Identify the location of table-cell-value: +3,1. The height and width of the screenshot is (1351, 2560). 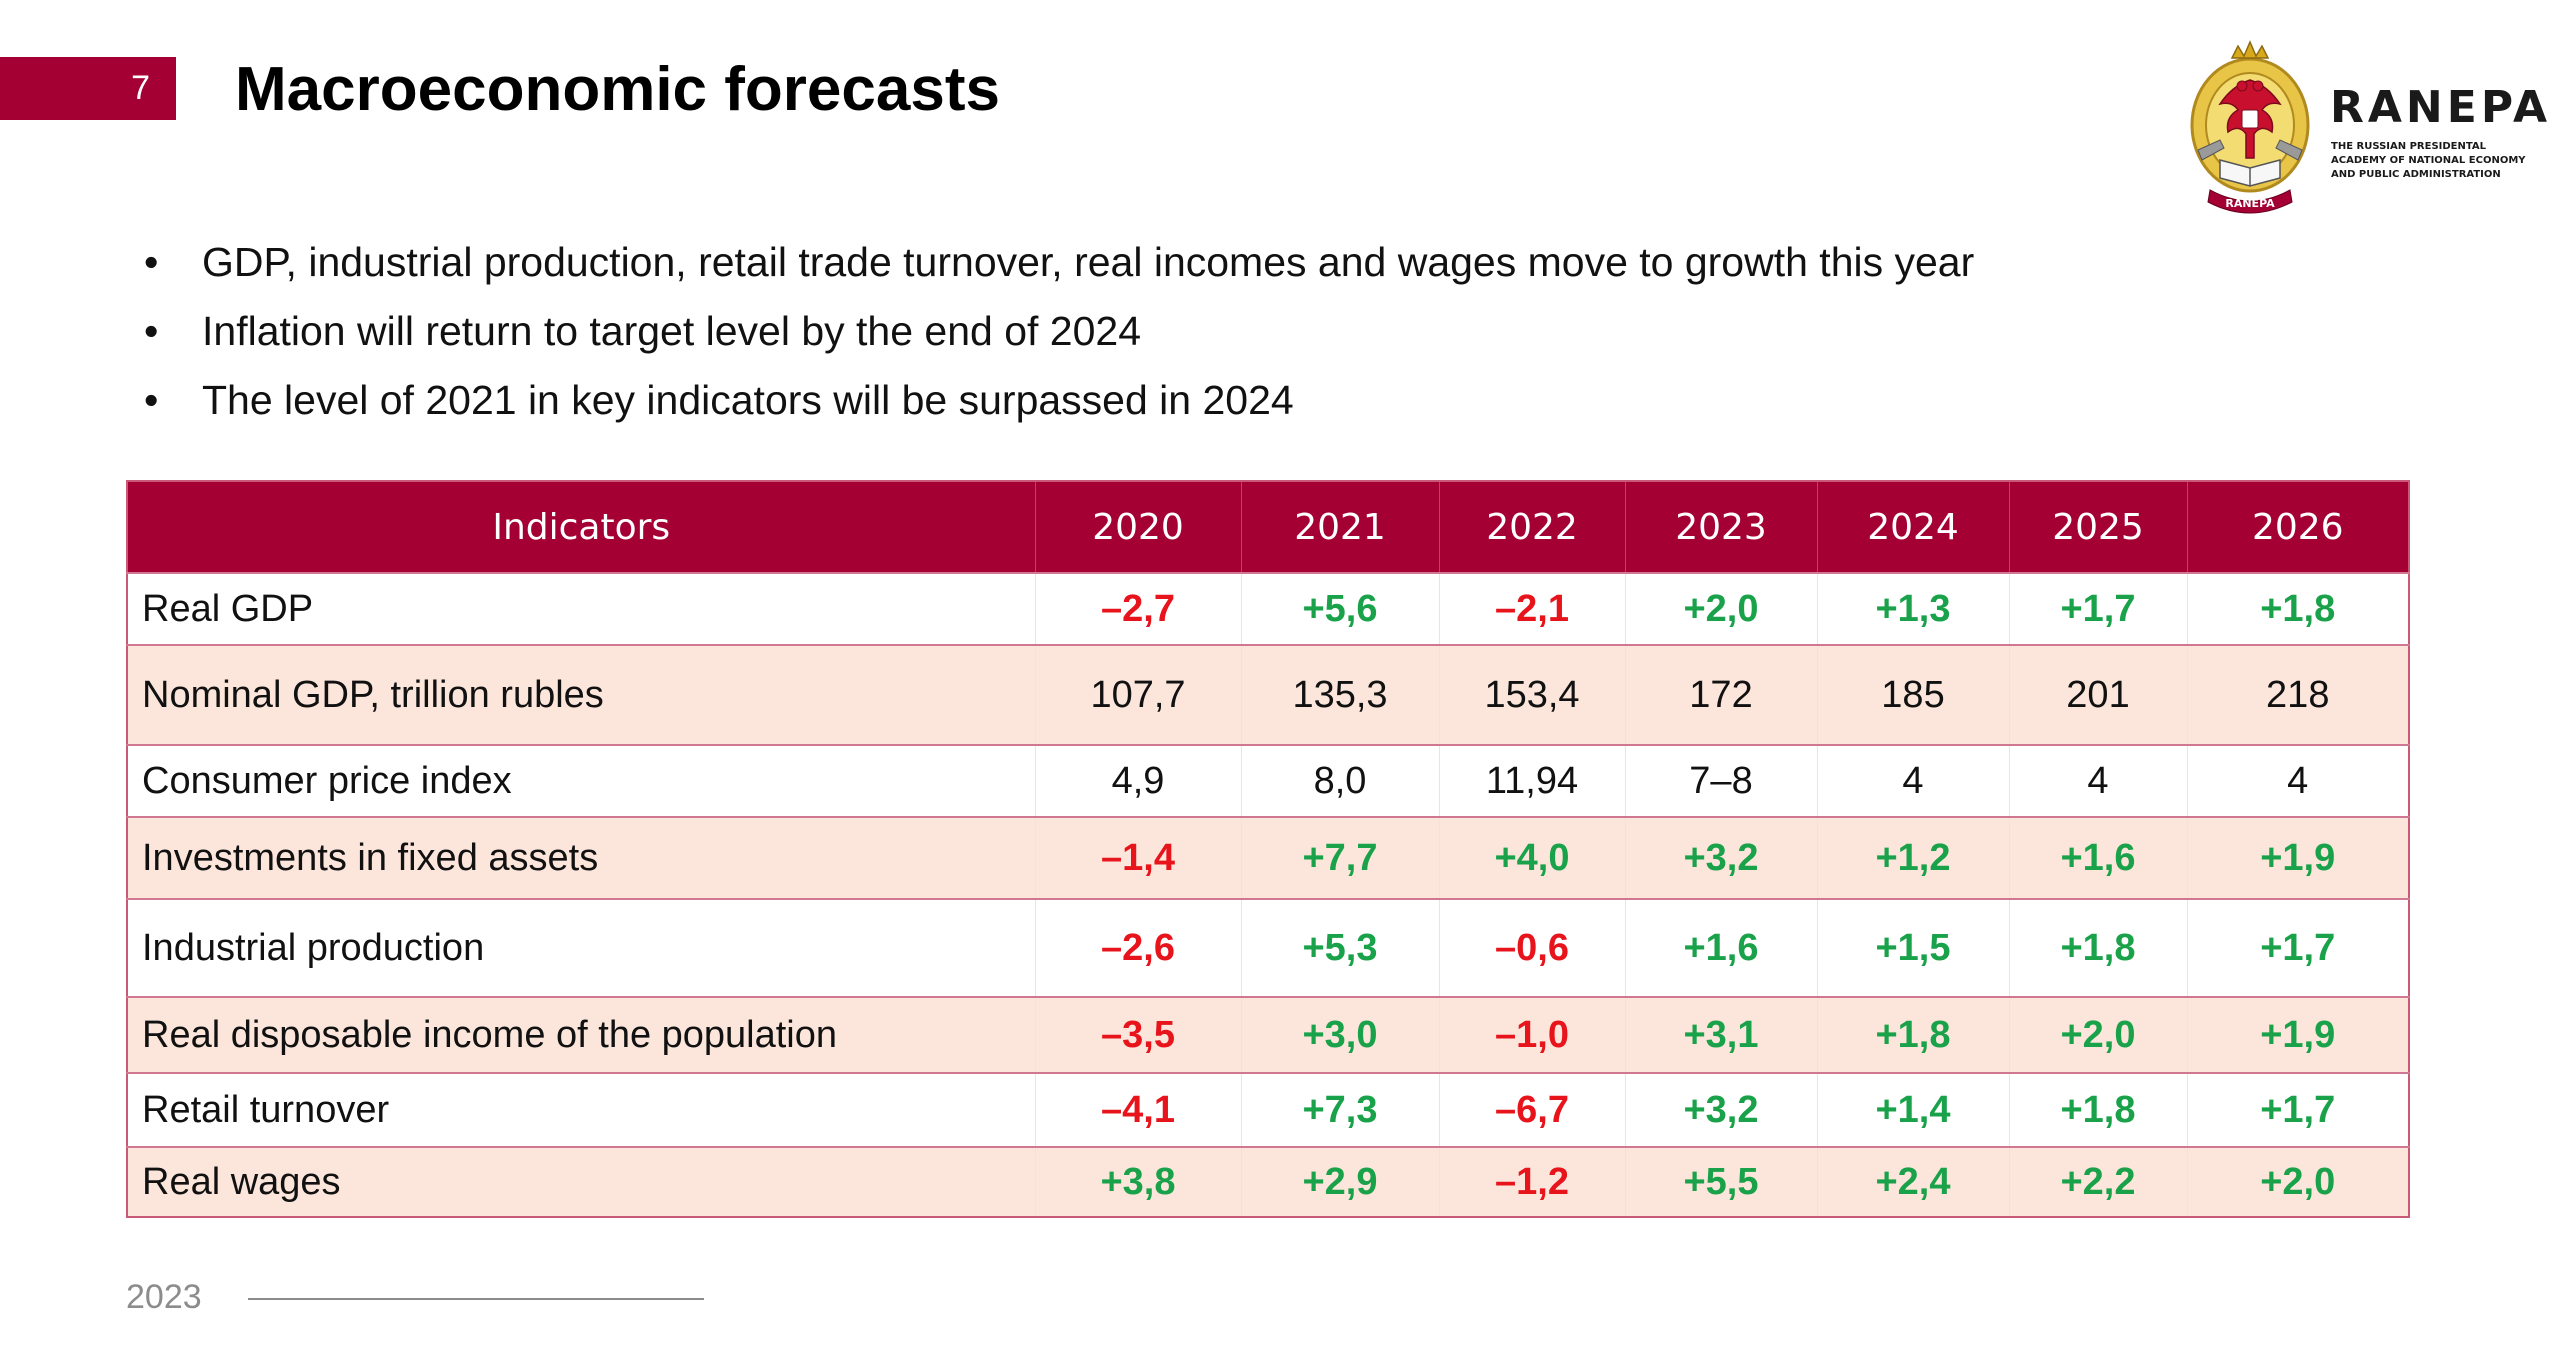
(1721, 1034).